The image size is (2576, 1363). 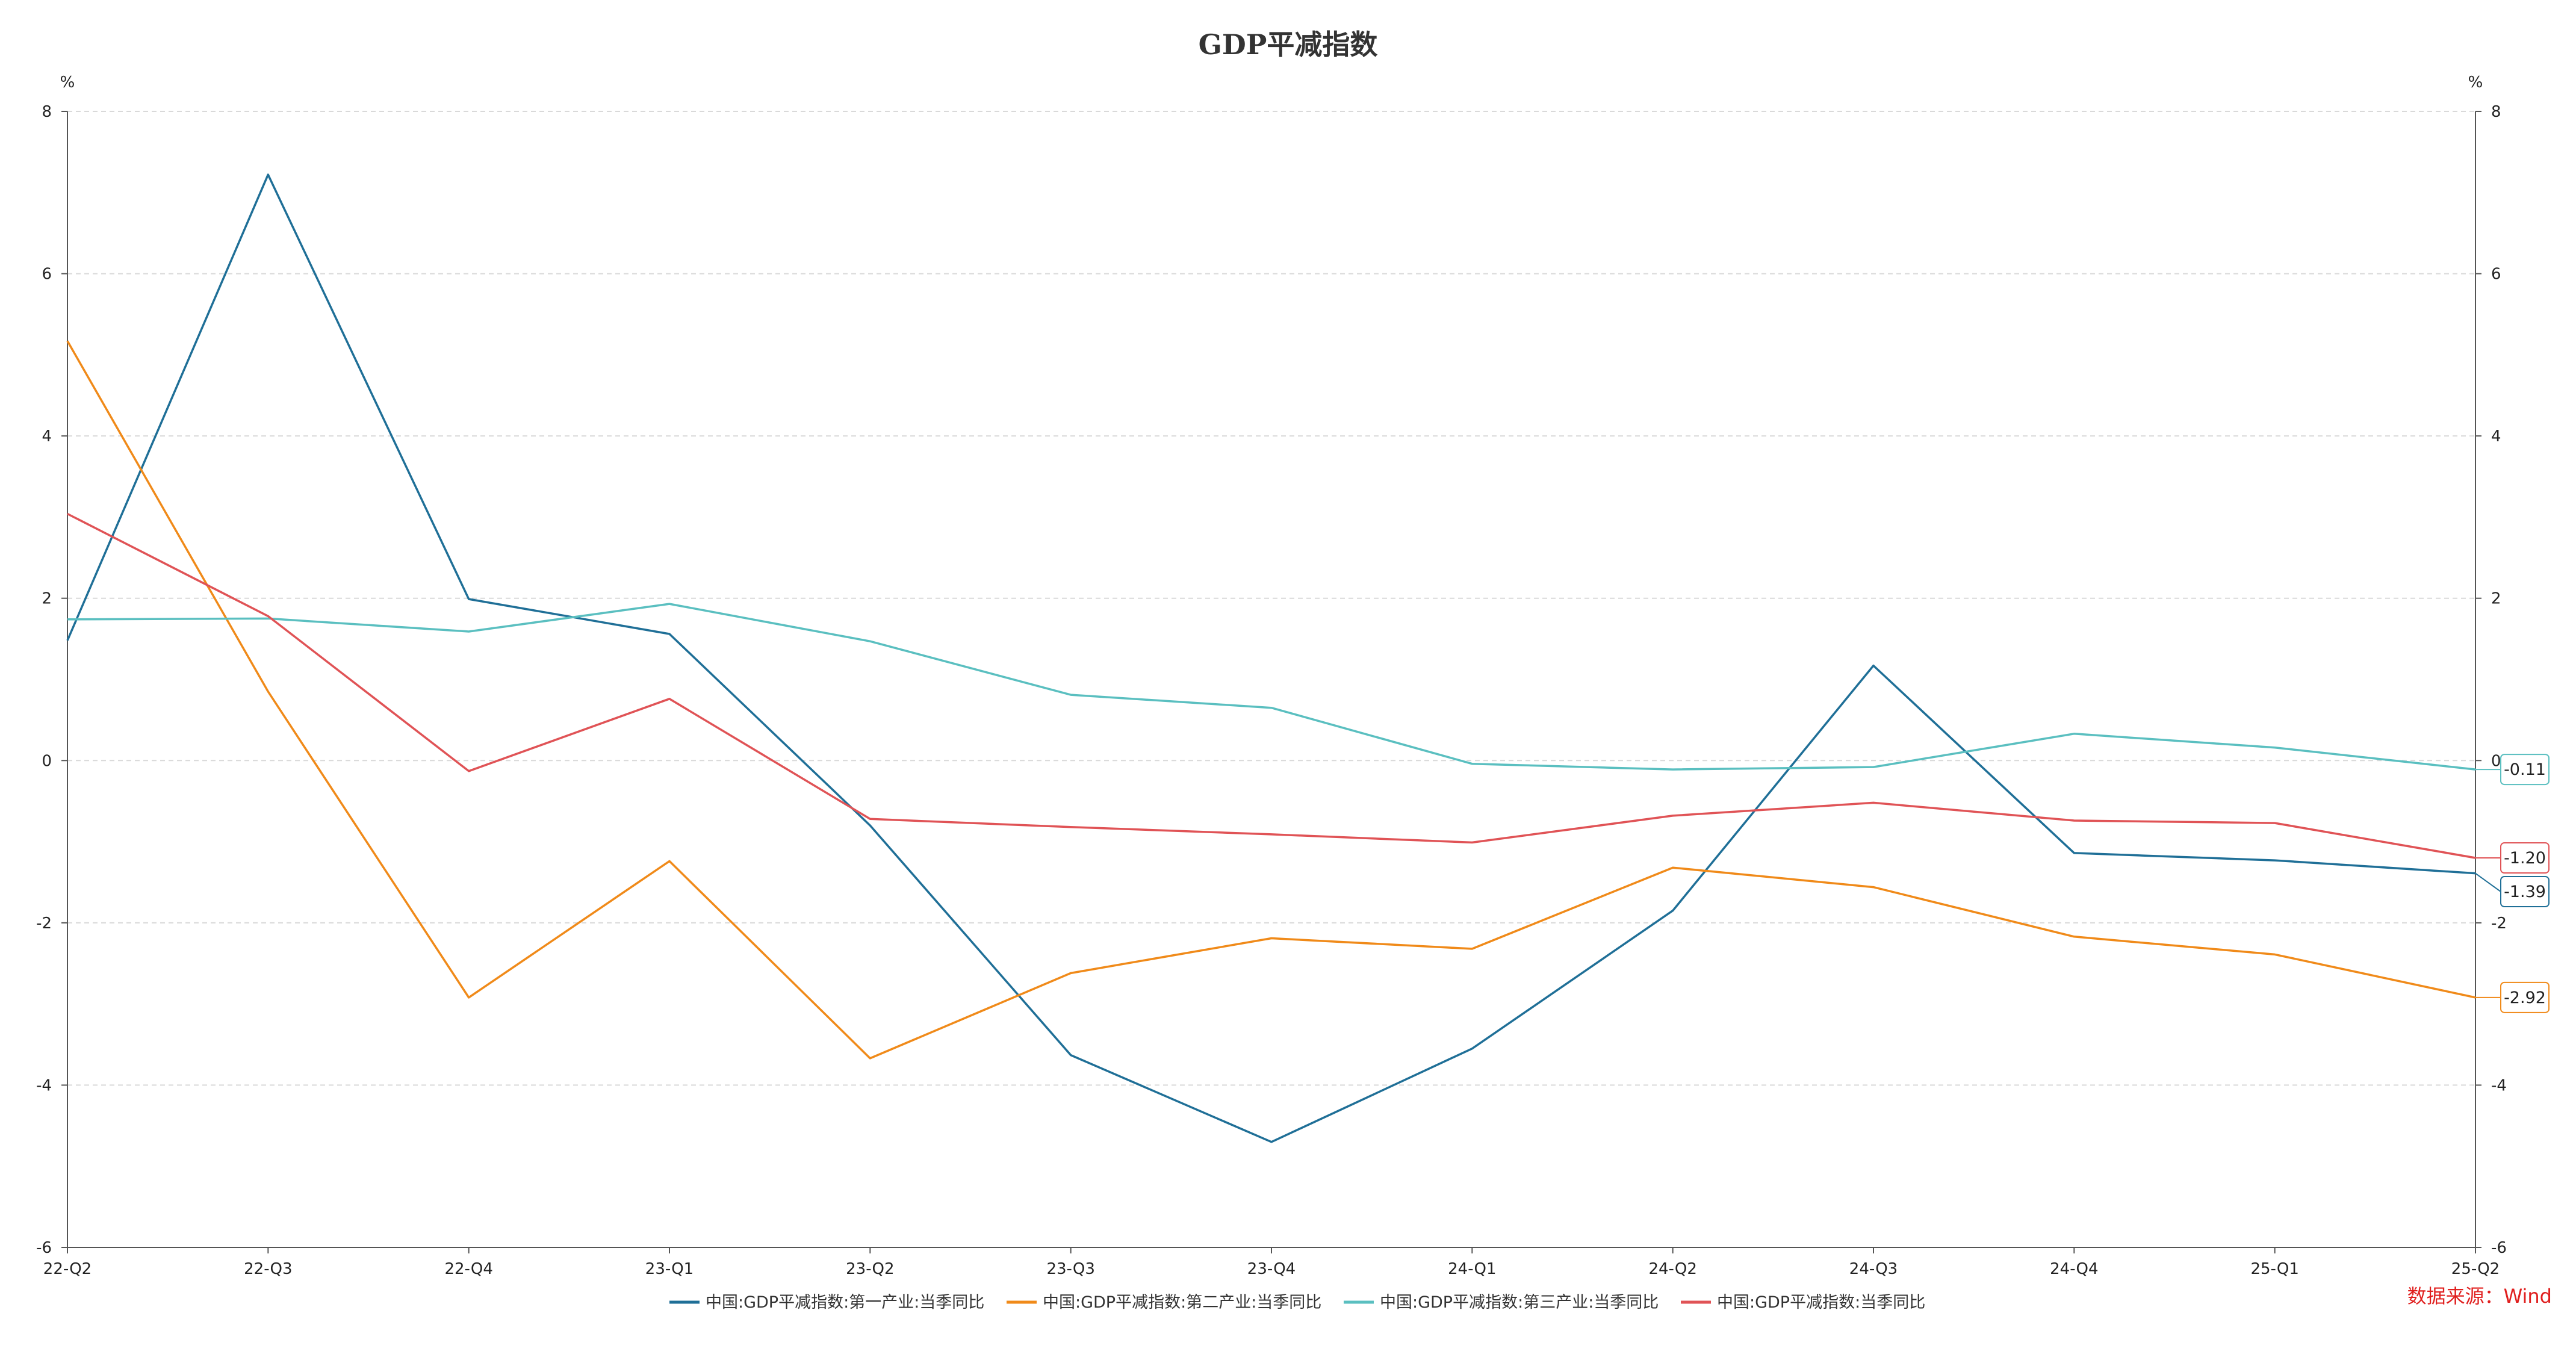 I want to click on end-label: -1.20, so click(x=2525, y=858).